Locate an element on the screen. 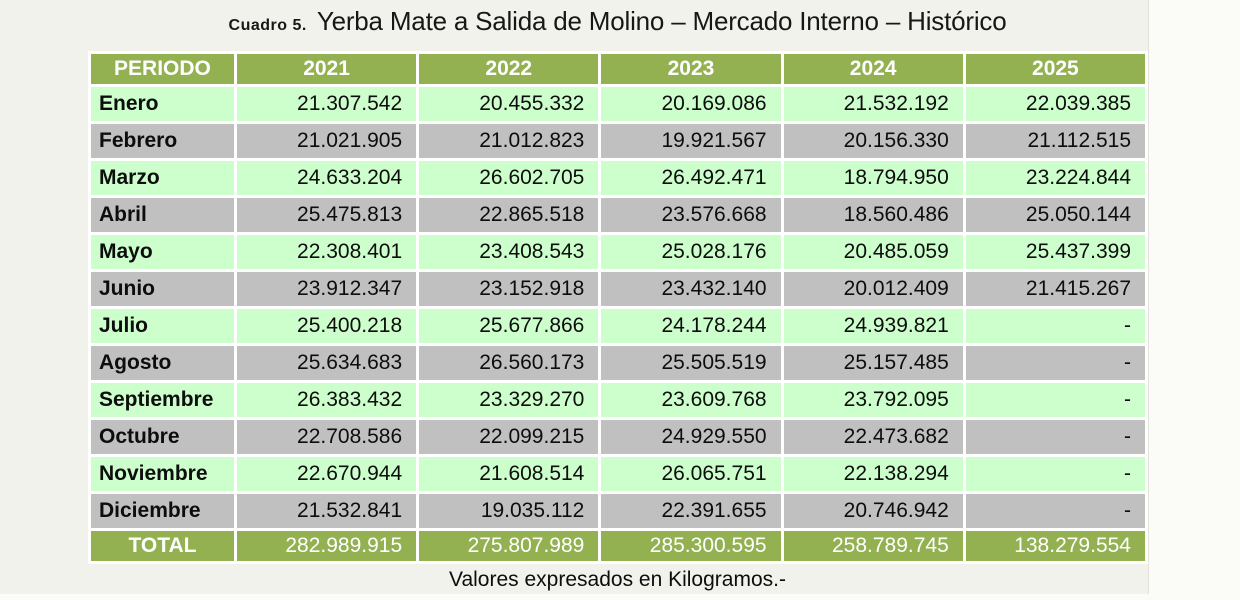 The width and height of the screenshot is (1240, 600). total-value-cell: 258.789.745 is located at coordinates (873, 546).